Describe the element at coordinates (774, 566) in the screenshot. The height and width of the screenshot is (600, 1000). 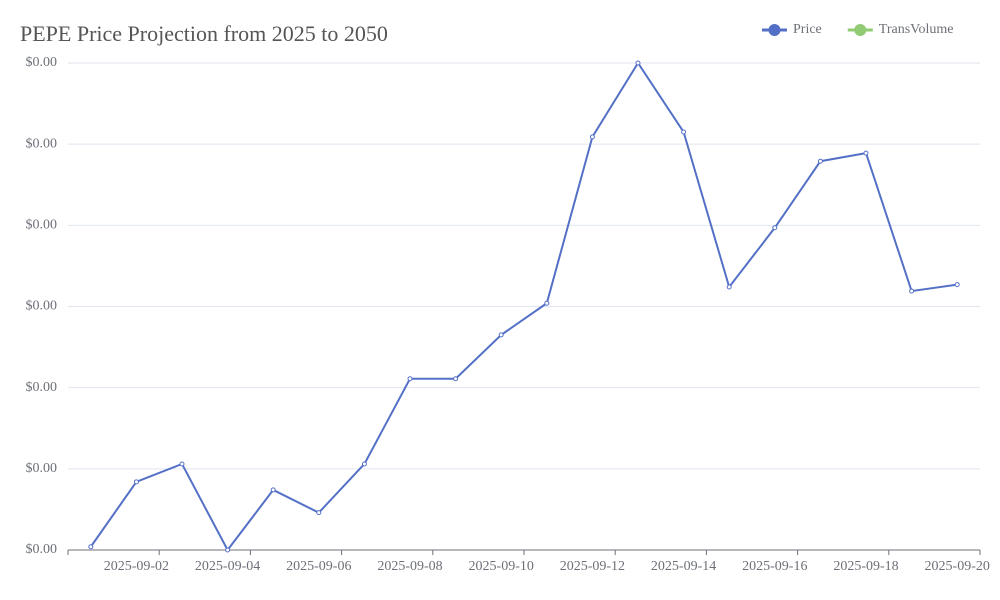
I see `x-tick-label: 2025-09-16` at that location.